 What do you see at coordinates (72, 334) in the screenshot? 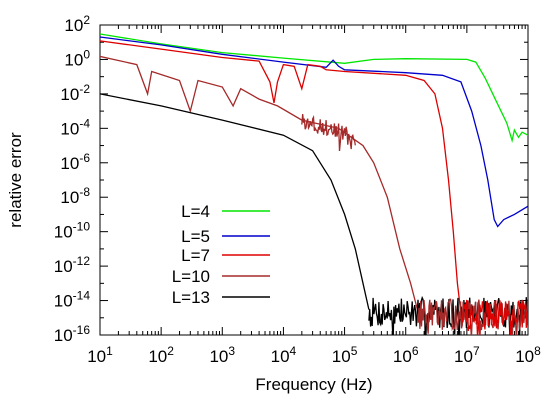
I see `y-tick-label: 10⁻¹⁶` at bounding box center [72, 334].